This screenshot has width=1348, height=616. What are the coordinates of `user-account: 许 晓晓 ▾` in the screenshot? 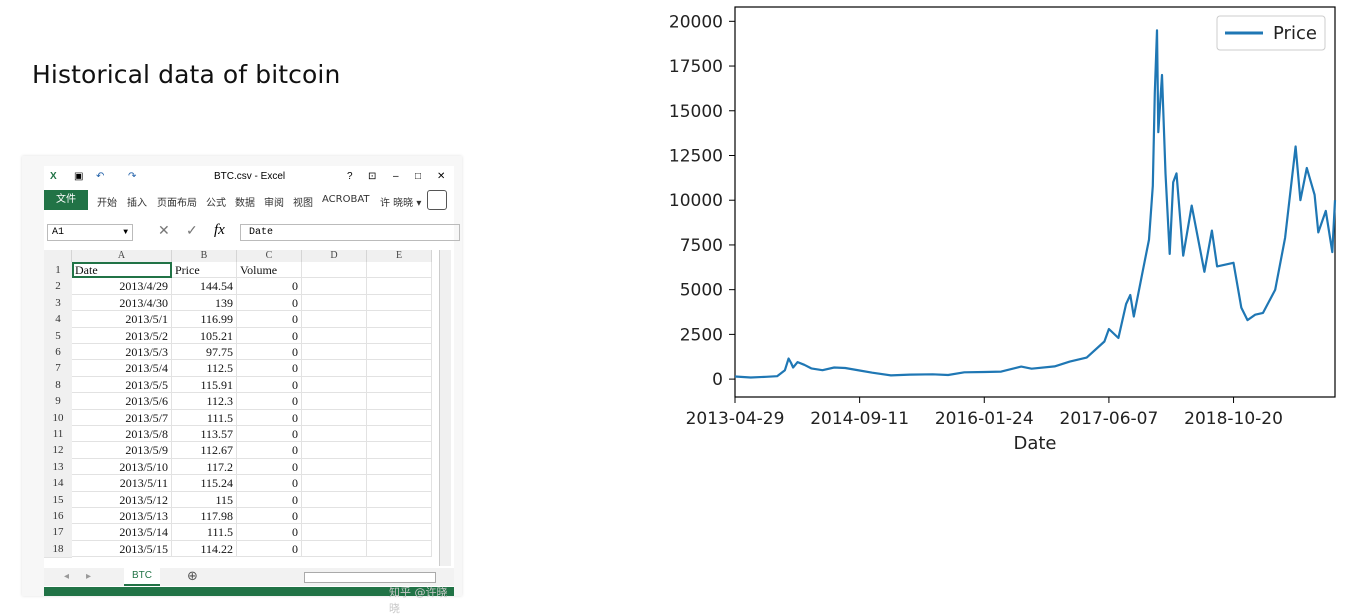 It's located at (401, 203).